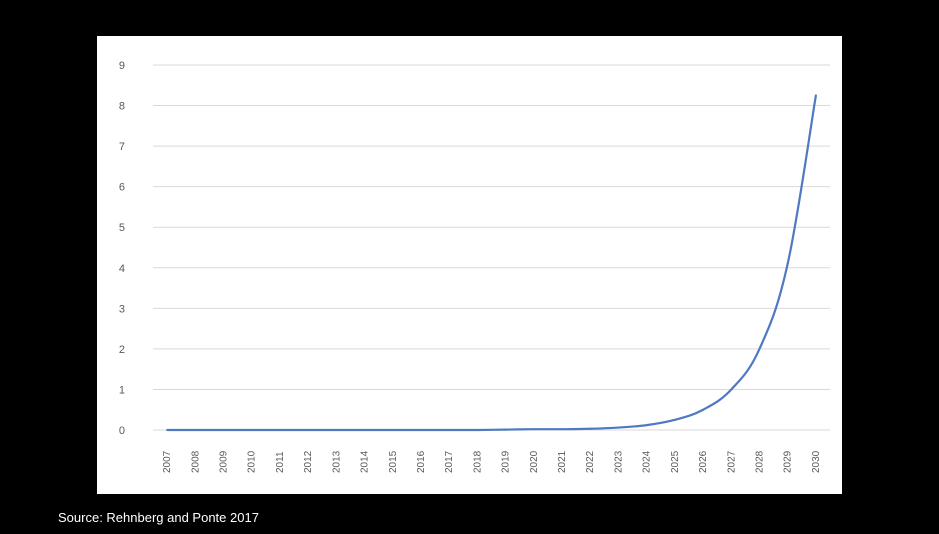 The width and height of the screenshot is (939, 534). What do you see at coordinates (308, 430) in the screenshot?
I see `data-point-2012` at bounding box center [308, 430].